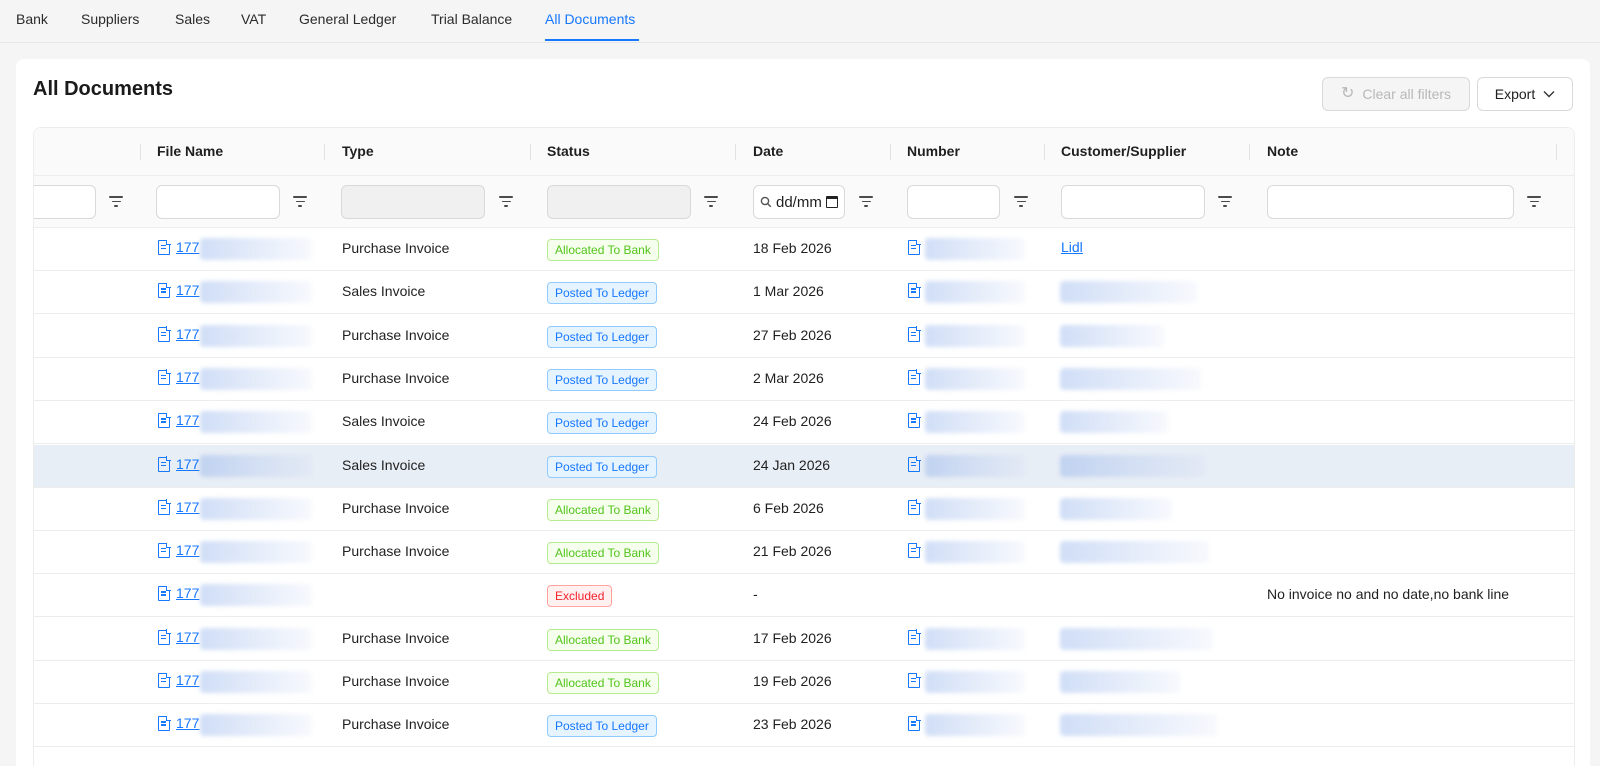 This screenshot has width=1600, height=766. I want to click on tab-trial-balance: Trial Balance, so click(472, 19).